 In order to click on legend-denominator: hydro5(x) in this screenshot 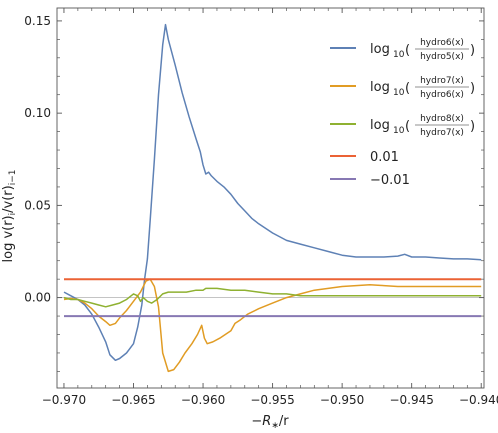, I will do `click(442, 57)`.